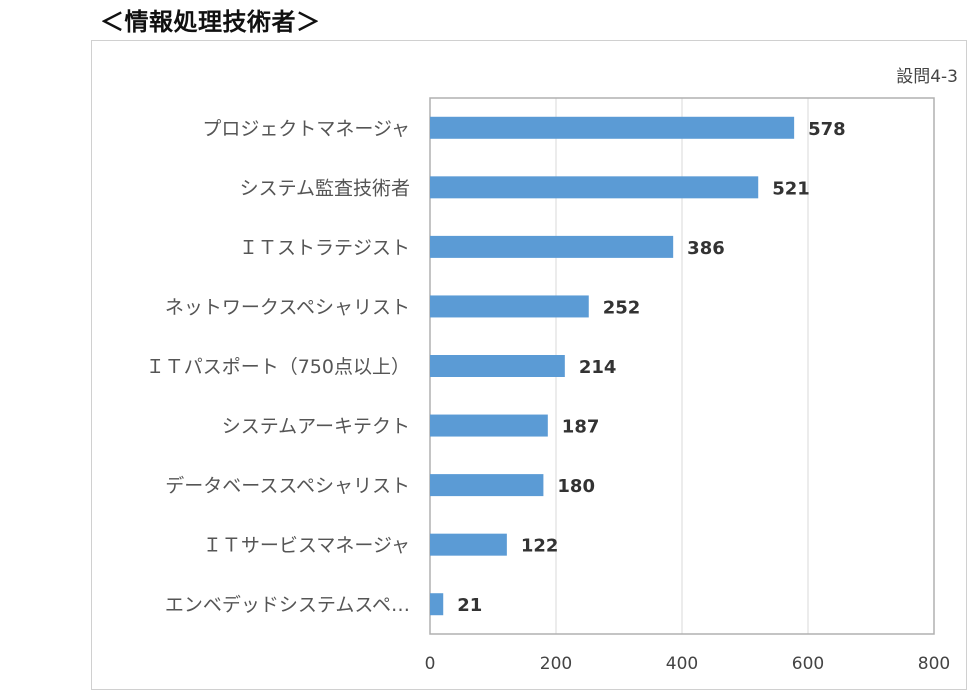 The image size is (974, 700). I want to click on value-label-7: 180, so click(576, 486).